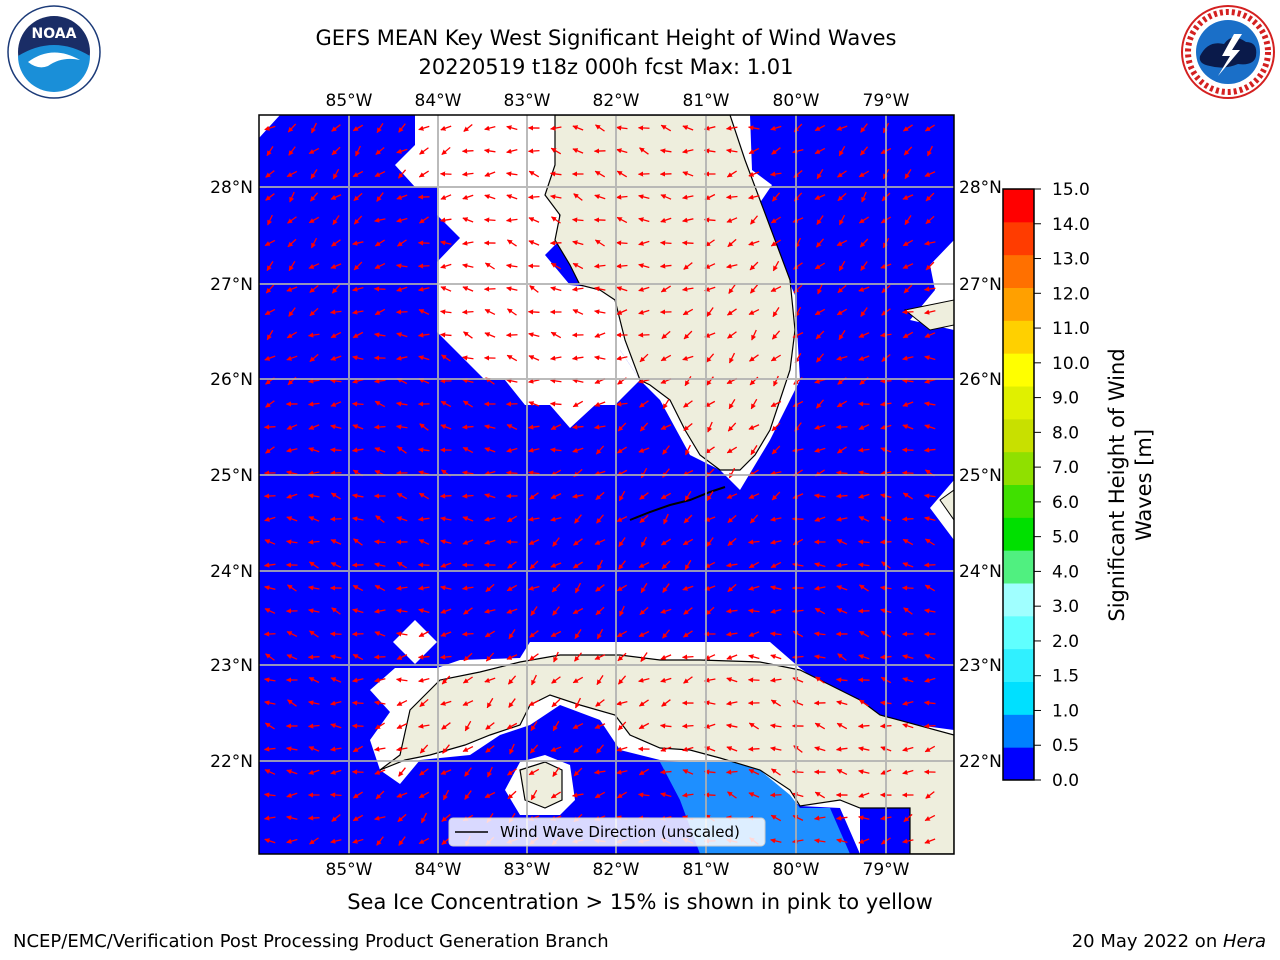 The image size is (1280, 960). I want to click on colorbar-tick-label: 8.0, so click(1065, 433).